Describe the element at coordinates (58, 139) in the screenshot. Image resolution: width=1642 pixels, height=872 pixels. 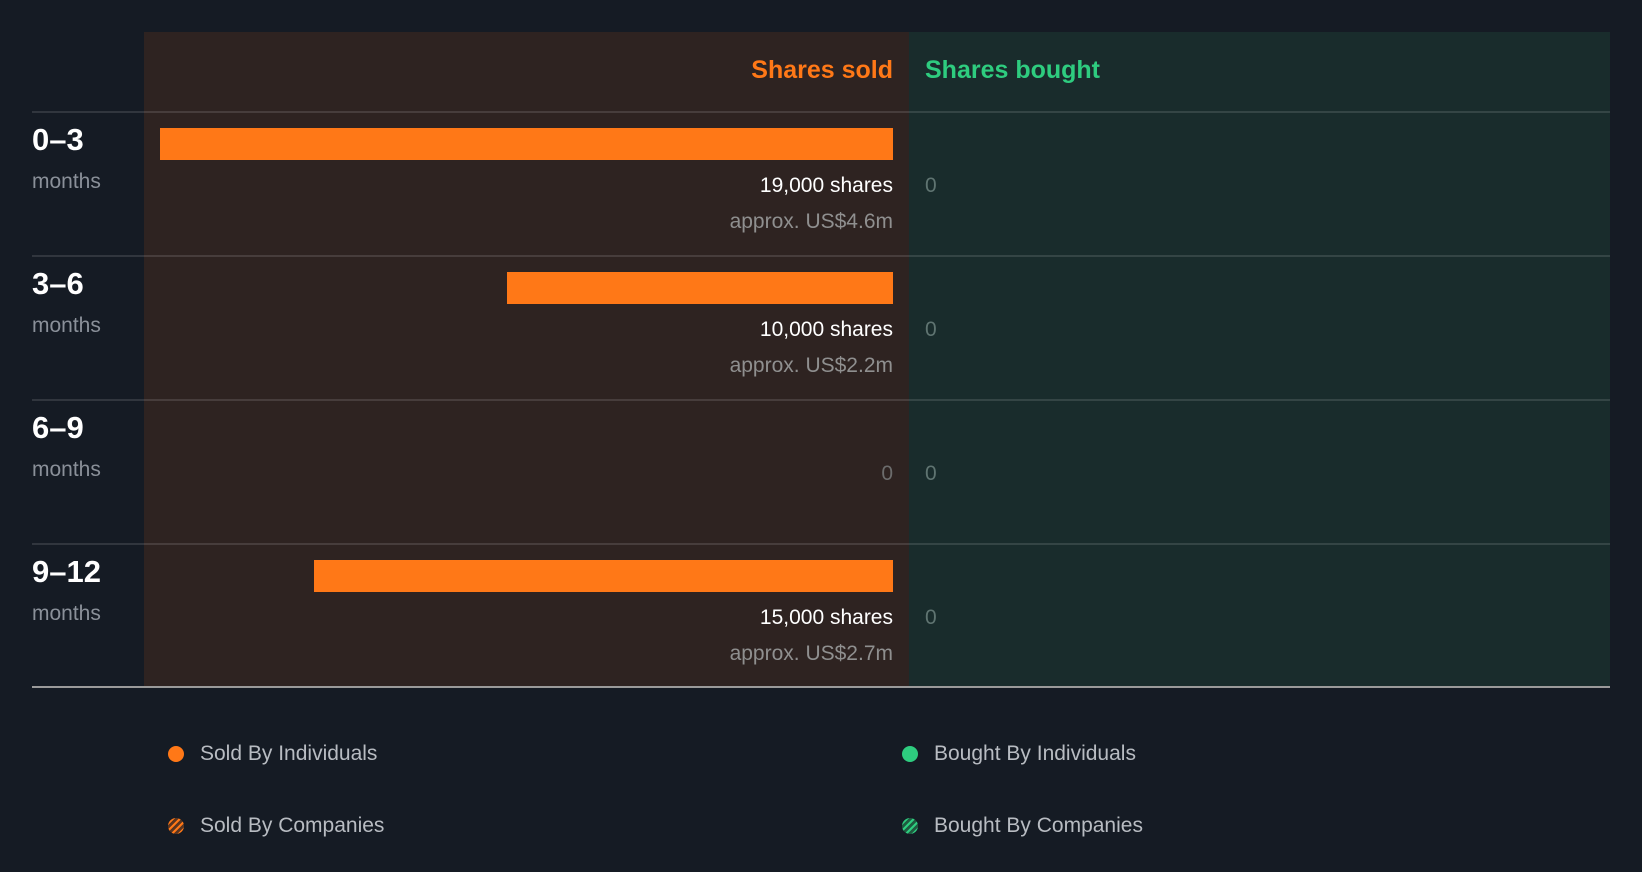
I see `period-label: 0–3` at that location.